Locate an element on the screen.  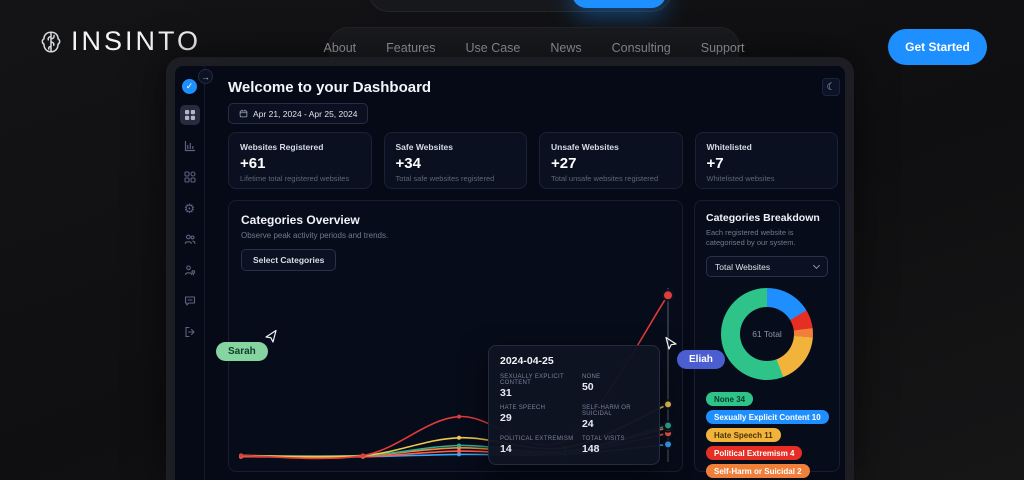
date-range-picker: Apr 21, 2024 - Apr 25, 2024 is located at coordinates (298, 113).